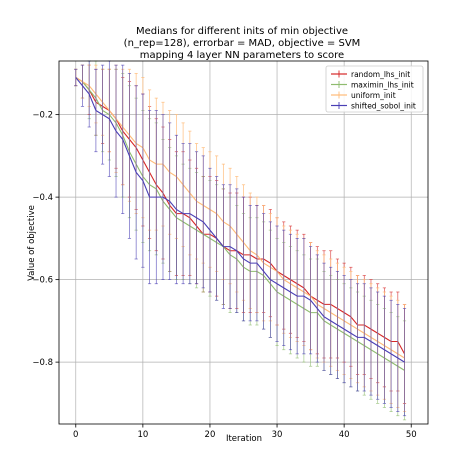 This screenshot has height=474, width=474. What do you see at coordinates (210, 435) in the screenshot?
I see `x-tick-label: 20` at bounding box center [210, 435].